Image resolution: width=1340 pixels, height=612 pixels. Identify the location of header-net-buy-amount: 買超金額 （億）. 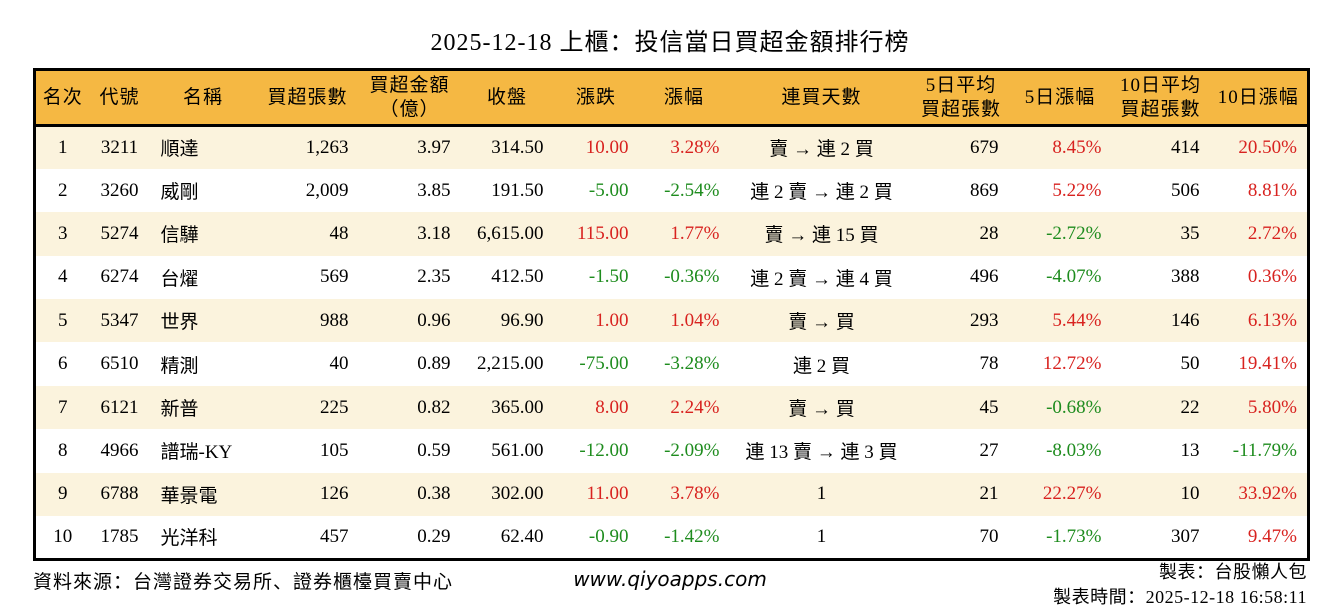
(409, 98).